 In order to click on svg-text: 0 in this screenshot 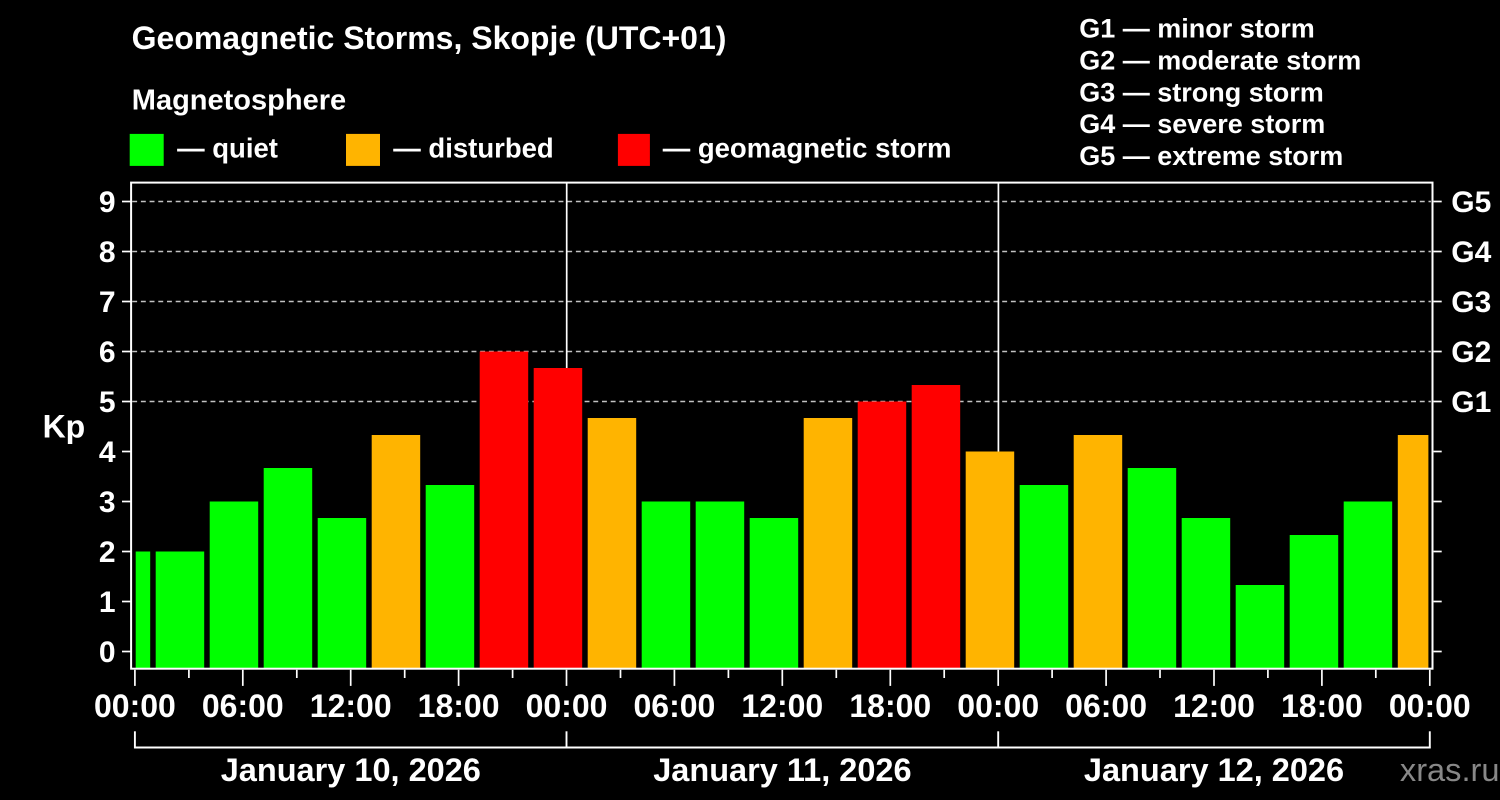, I will do `click(107, 652)`.